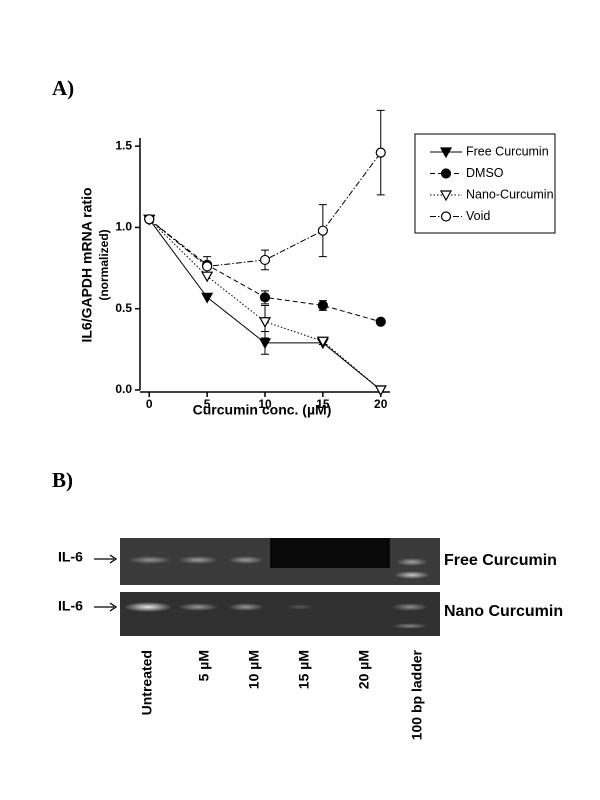 The width and height of the screenshot is (600, 800). What do you see at coordinates (123, 389) in the screenshot?
I see `y-tick-label: 0.0` at bounding box center [123, 389].